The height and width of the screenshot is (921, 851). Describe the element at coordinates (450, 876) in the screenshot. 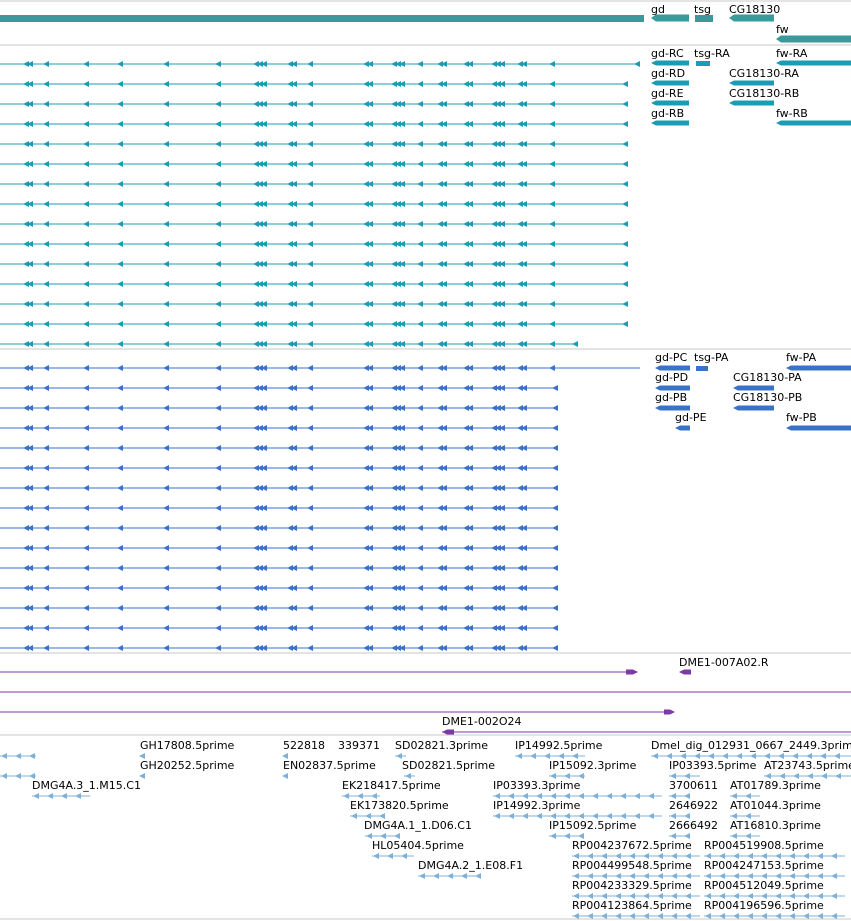

I see `est-dmg4a2-block` at that location.